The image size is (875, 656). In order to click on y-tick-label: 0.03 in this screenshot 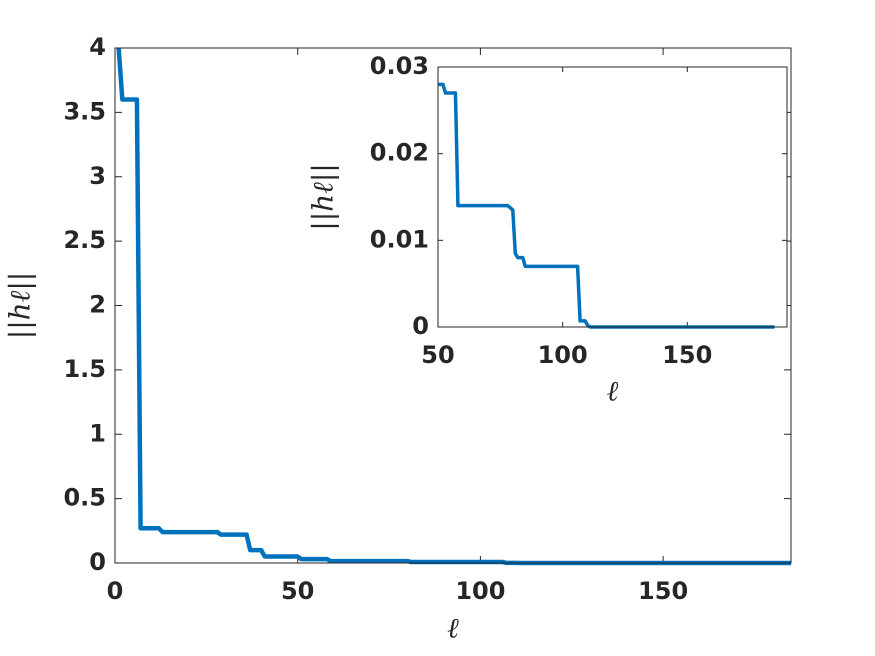, I will do `click(399, 66)`.